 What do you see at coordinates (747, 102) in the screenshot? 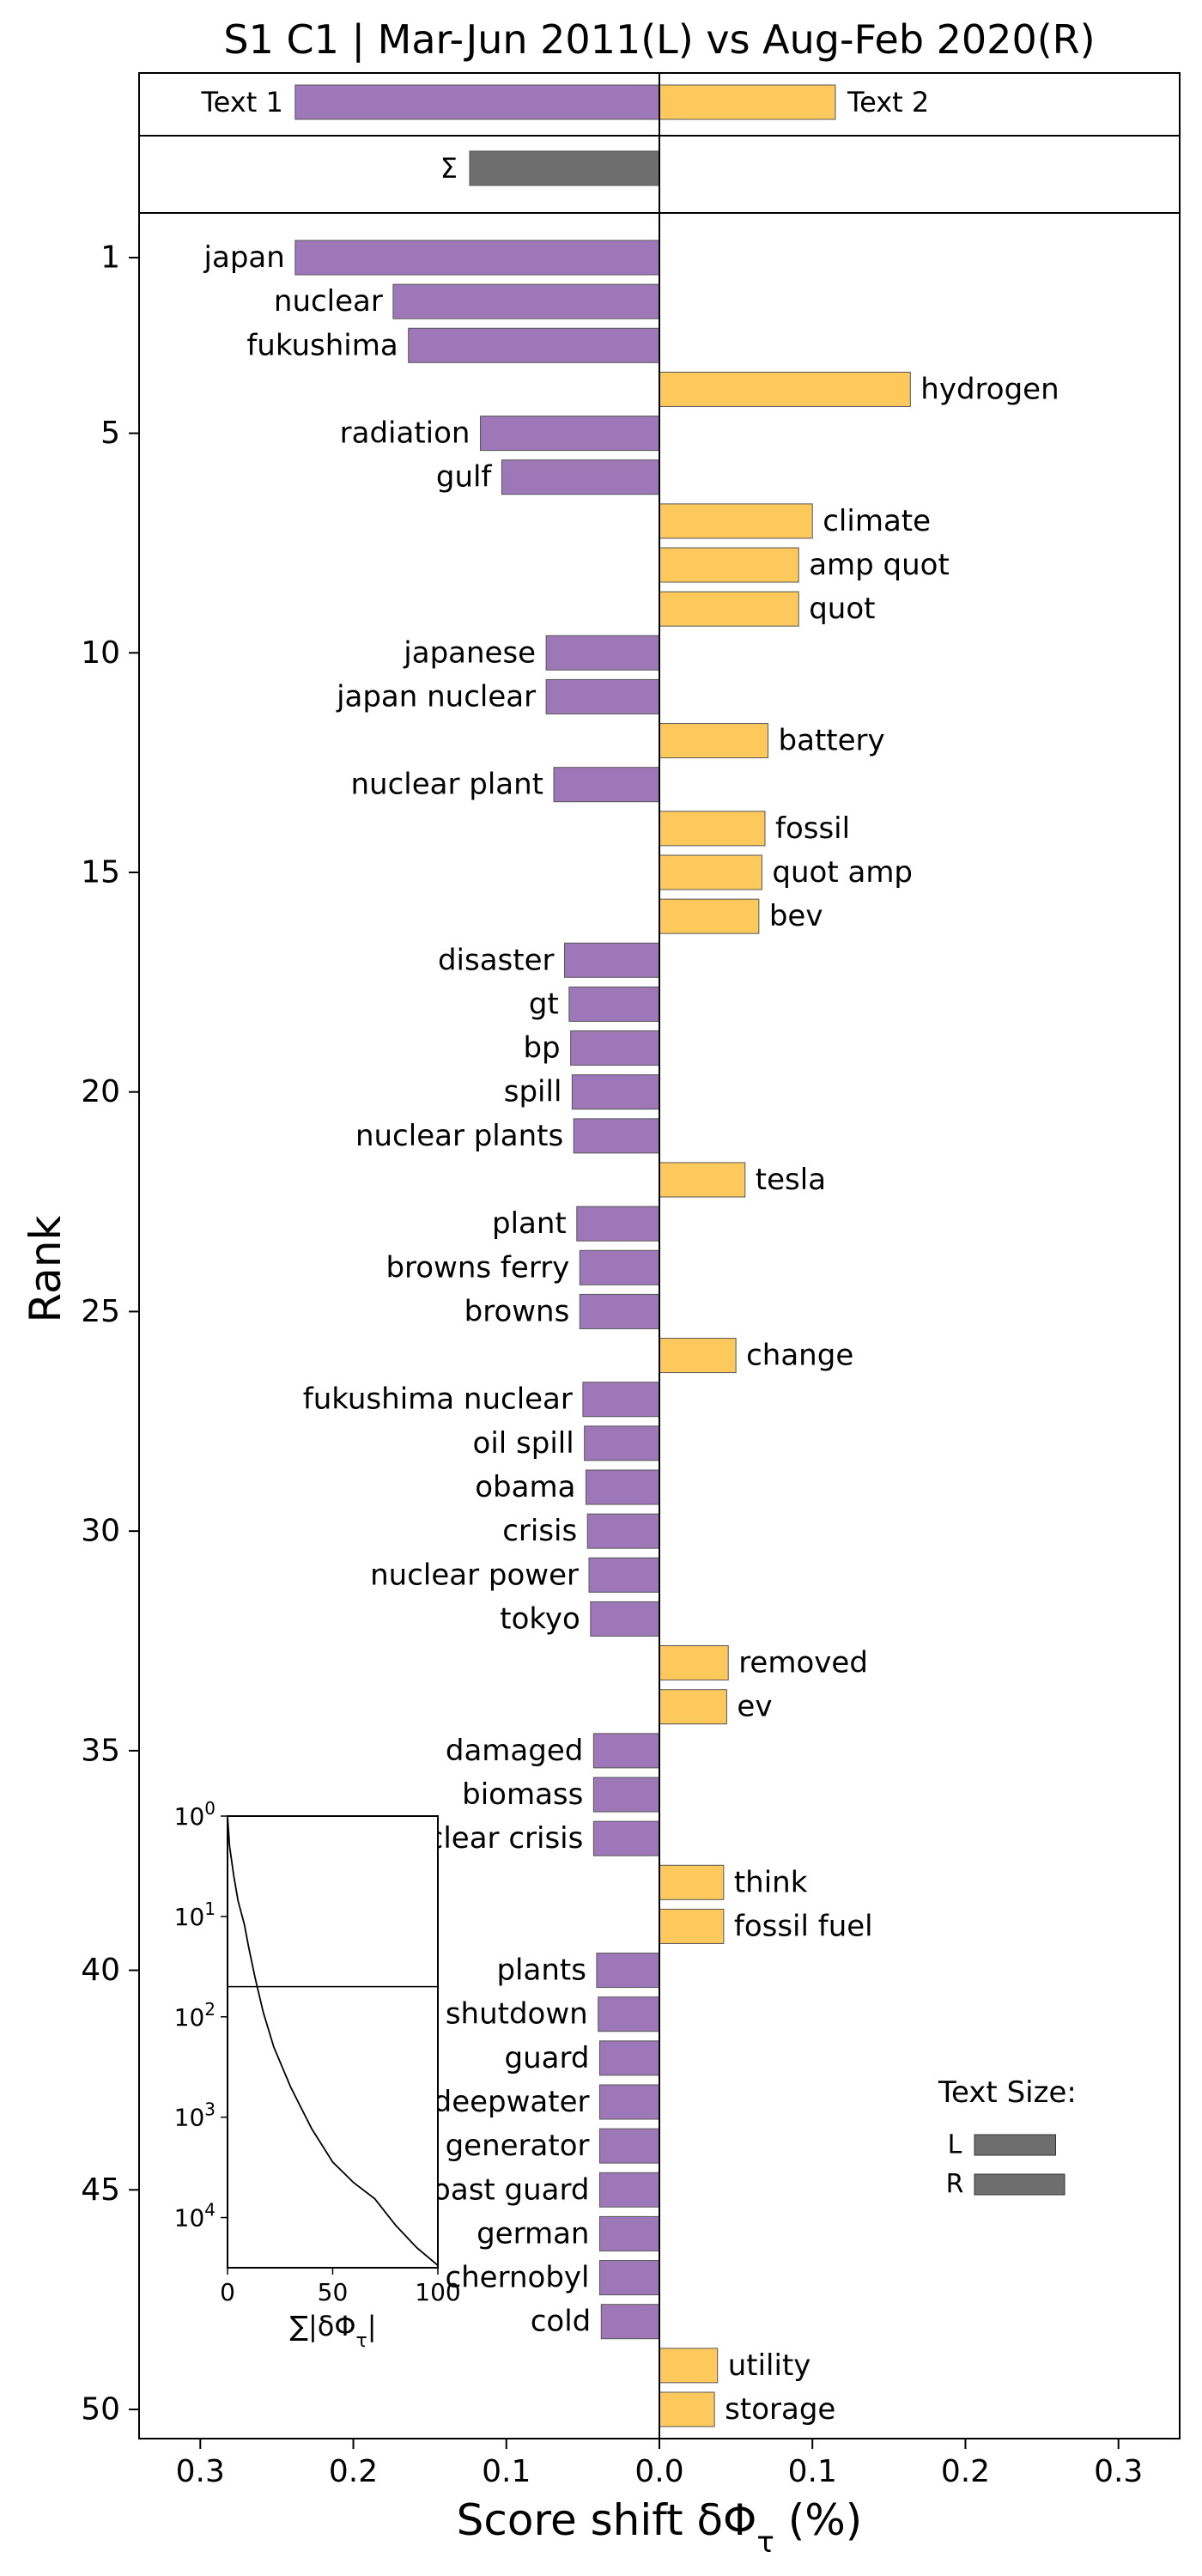
I see `text2-bar` at bounding box center [747, 102].